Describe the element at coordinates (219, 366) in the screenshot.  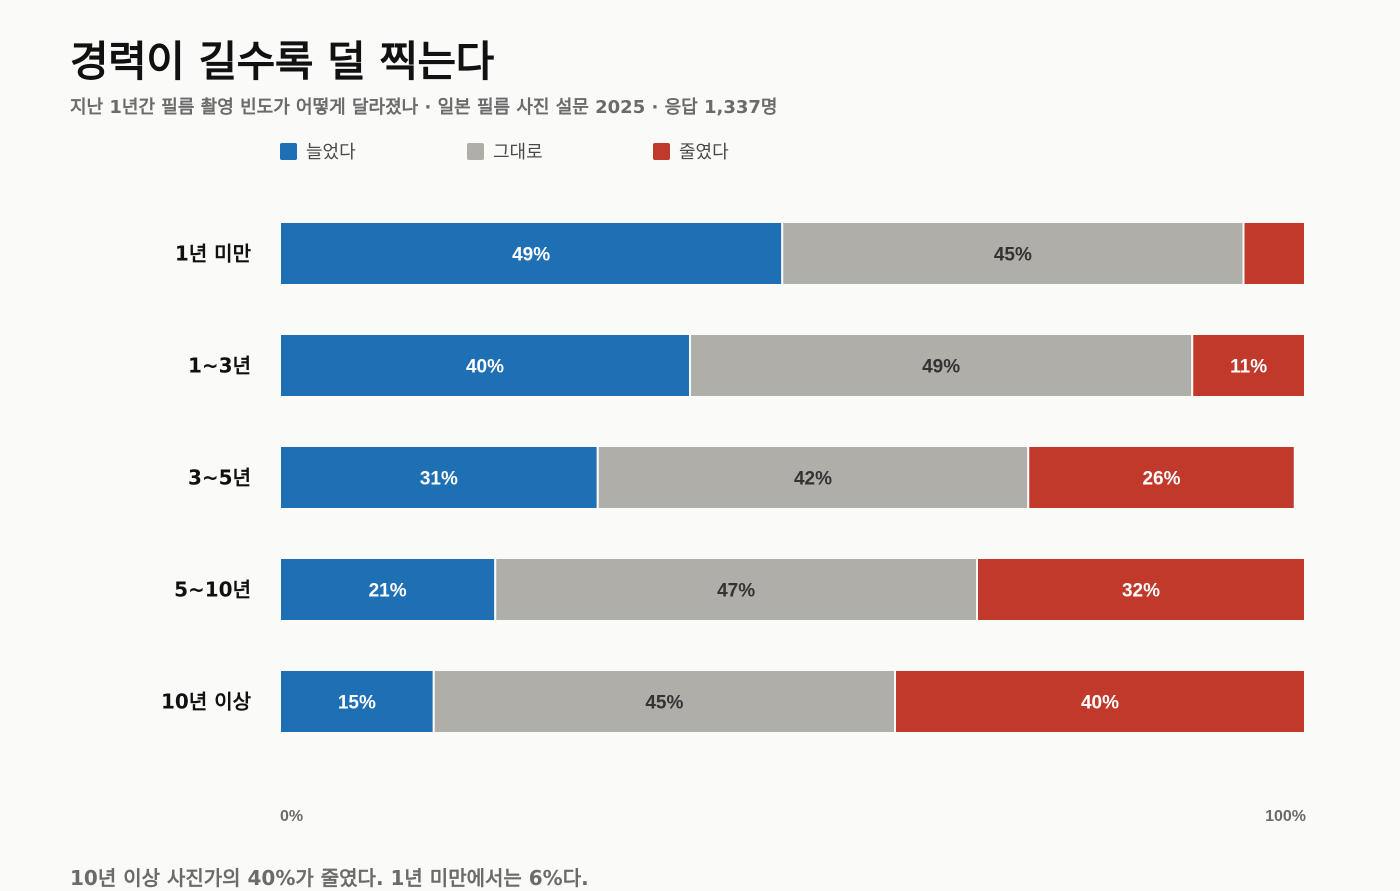
I see `category-label: 1~3년` at that location.